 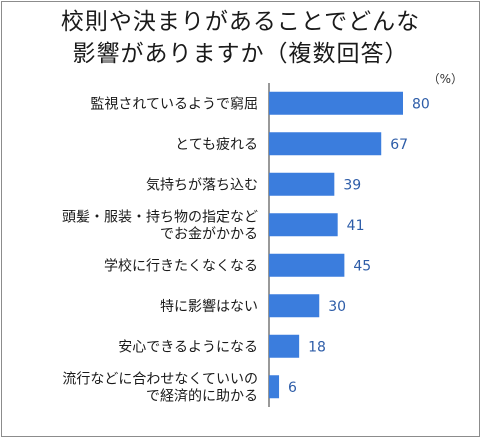 I want to click on data-label: 80, so click(x=421, y=104).